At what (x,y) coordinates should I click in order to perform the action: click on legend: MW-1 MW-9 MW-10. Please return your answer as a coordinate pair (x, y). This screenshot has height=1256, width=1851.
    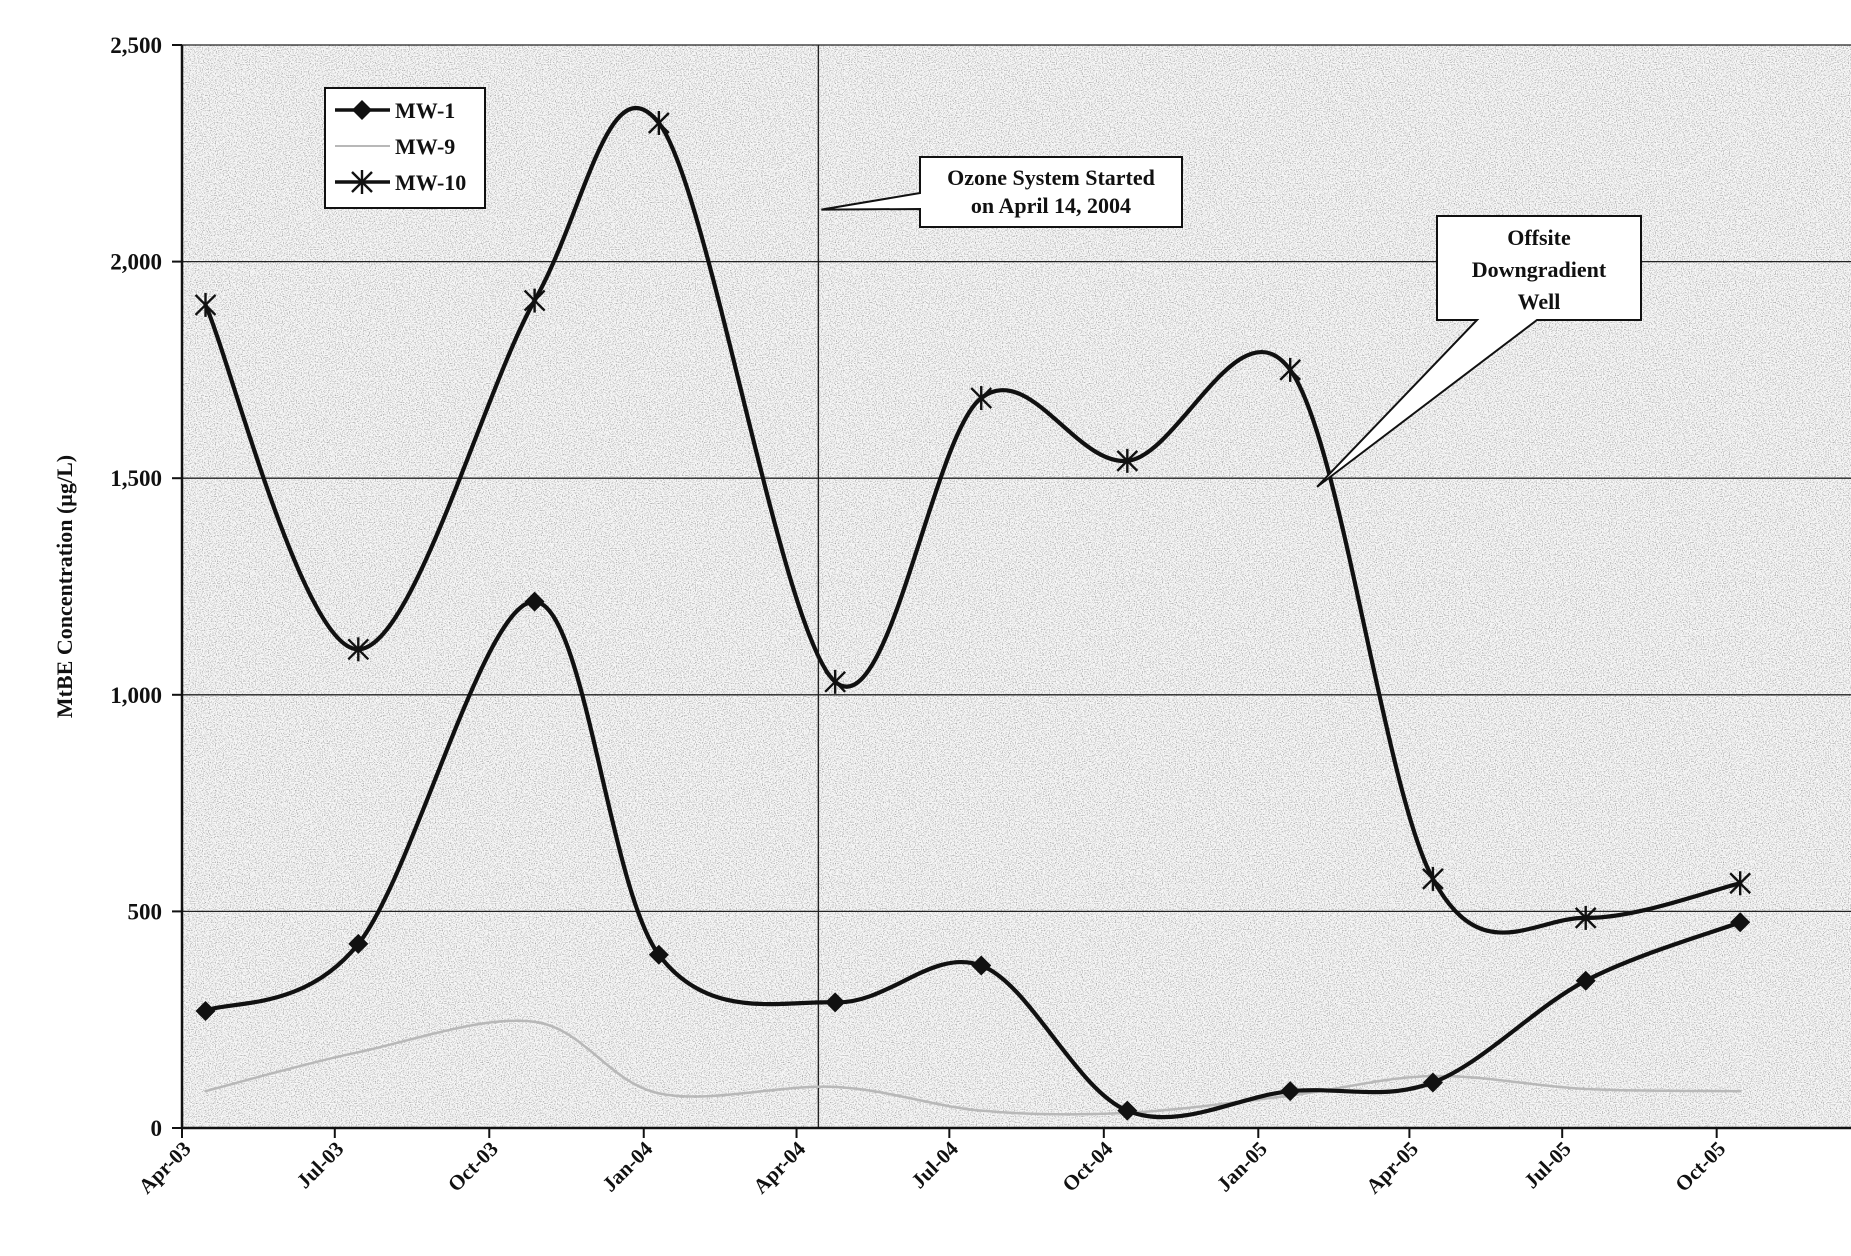
    Looking at the image, I should click on (405, 148).